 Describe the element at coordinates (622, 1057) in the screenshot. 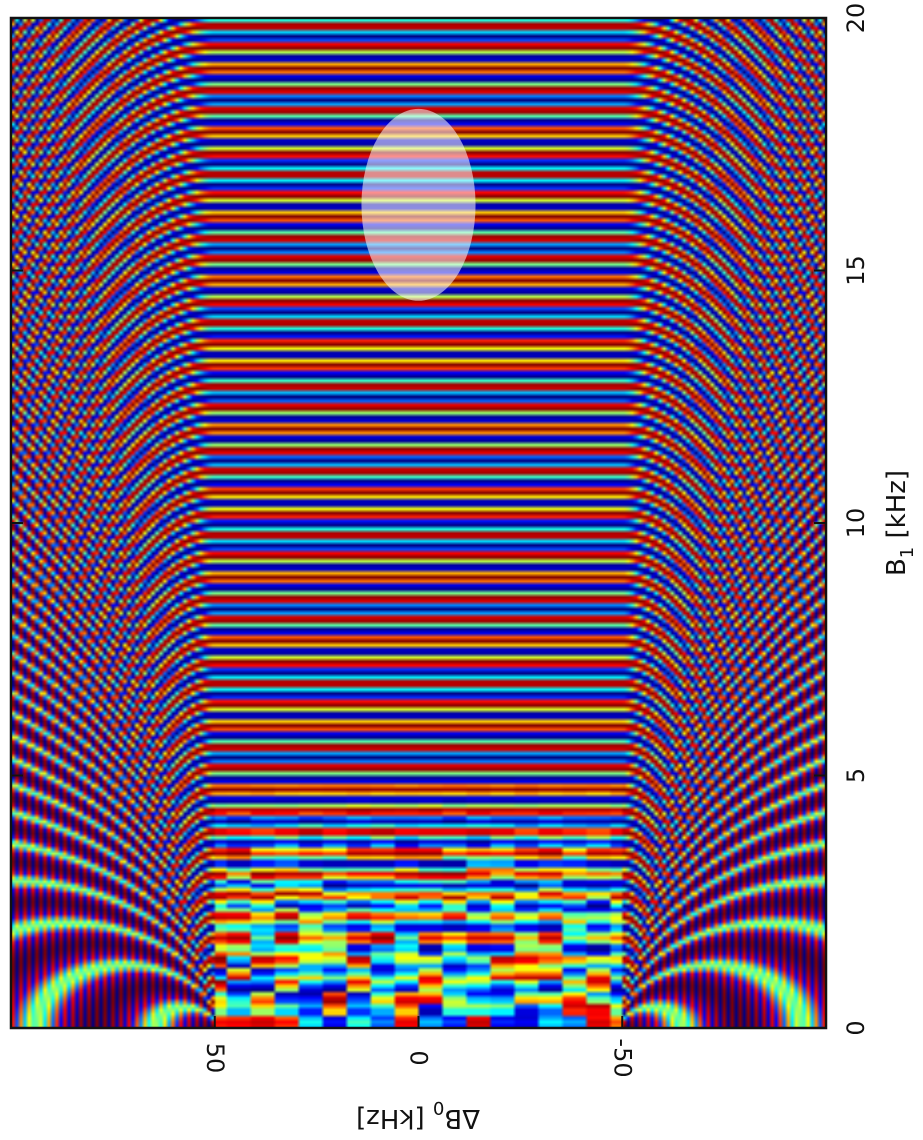

I see `y-tick-label: -50` at that location.